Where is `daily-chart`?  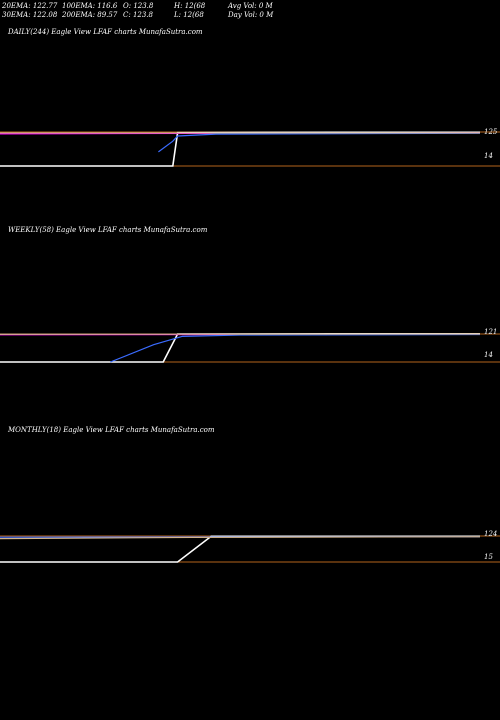
daily-chart is located at coordinates (250, 149).